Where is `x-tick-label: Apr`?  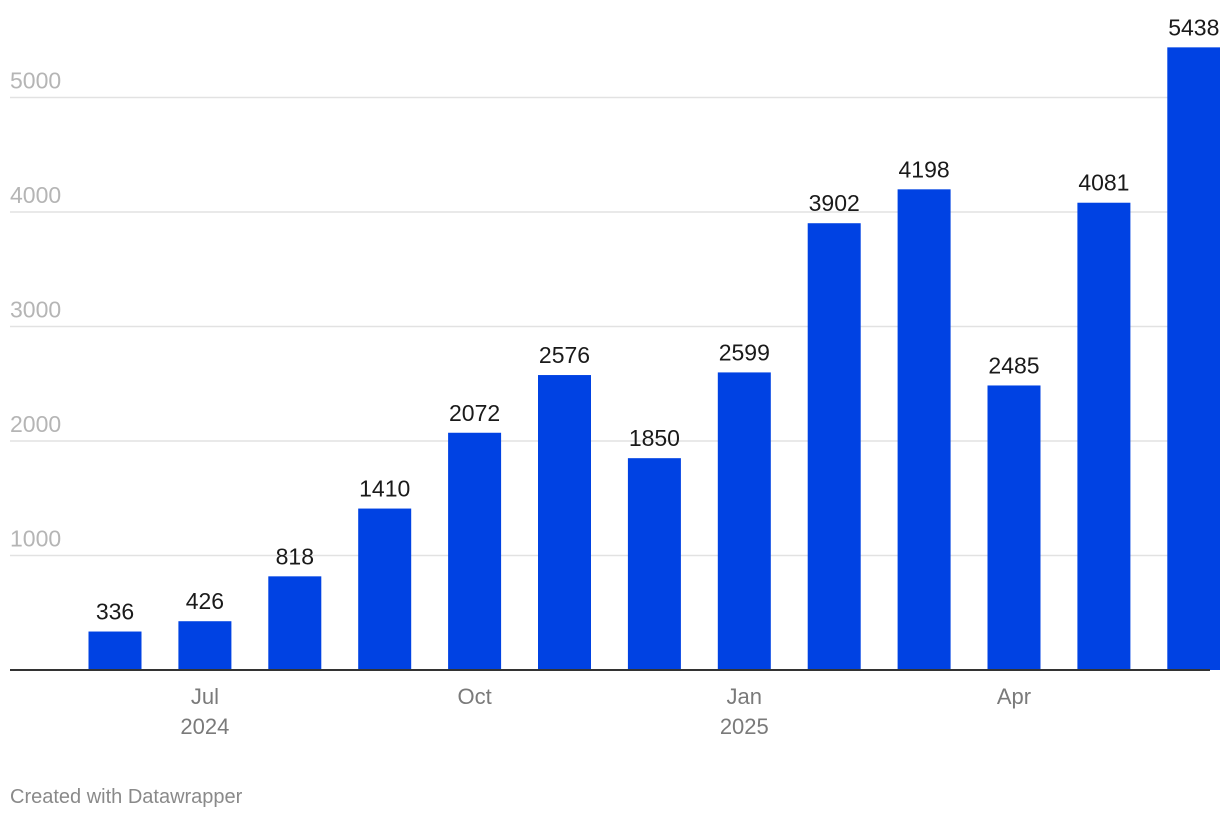
x-tick-label: Apr is located at coordinates (1014, 696).